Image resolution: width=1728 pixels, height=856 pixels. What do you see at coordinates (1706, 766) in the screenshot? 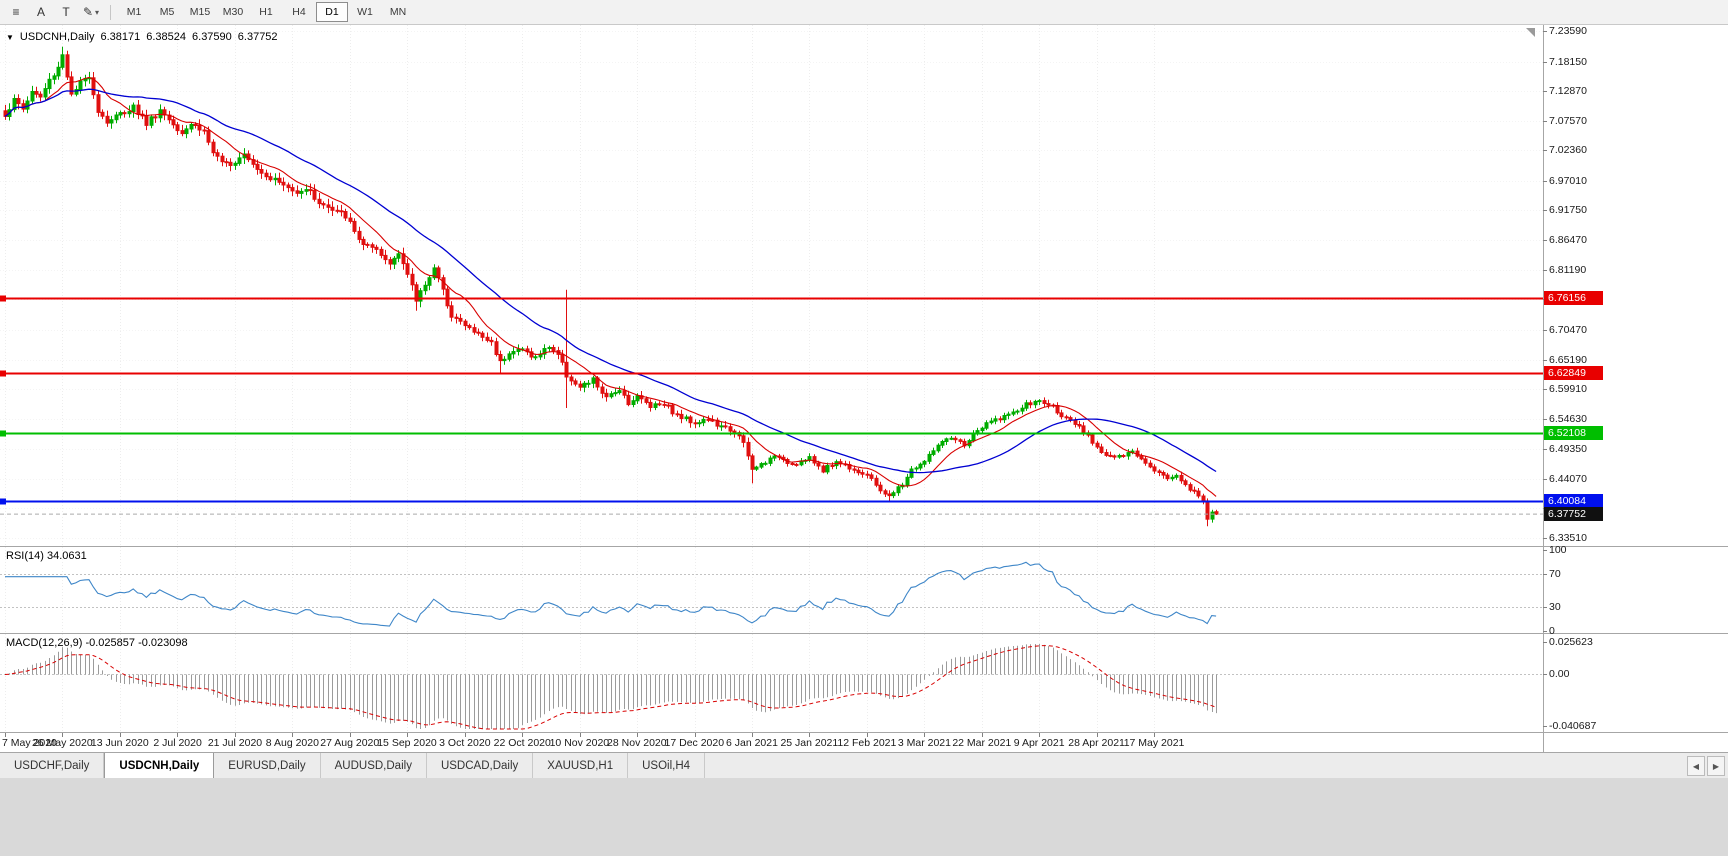
I see `tab-scroll-buttons: ◀ ▶` at bounding box center [1706, 766].